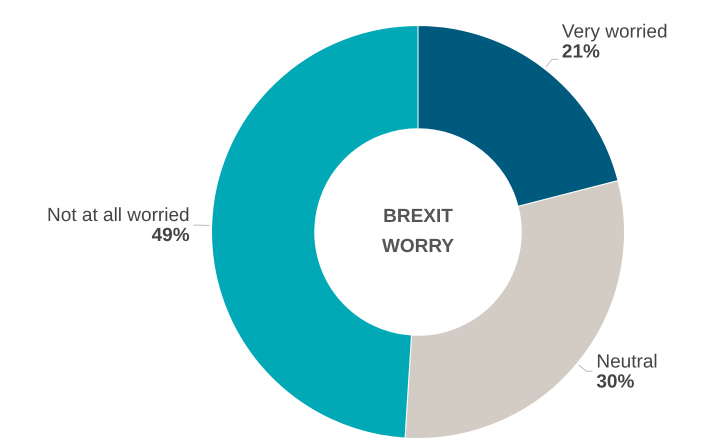 The height and width of the screenshot is (439, 702). Describe the element at coordinates (118, 215) in the screenshot. I see `slice-label: Not at all worried` at that location.